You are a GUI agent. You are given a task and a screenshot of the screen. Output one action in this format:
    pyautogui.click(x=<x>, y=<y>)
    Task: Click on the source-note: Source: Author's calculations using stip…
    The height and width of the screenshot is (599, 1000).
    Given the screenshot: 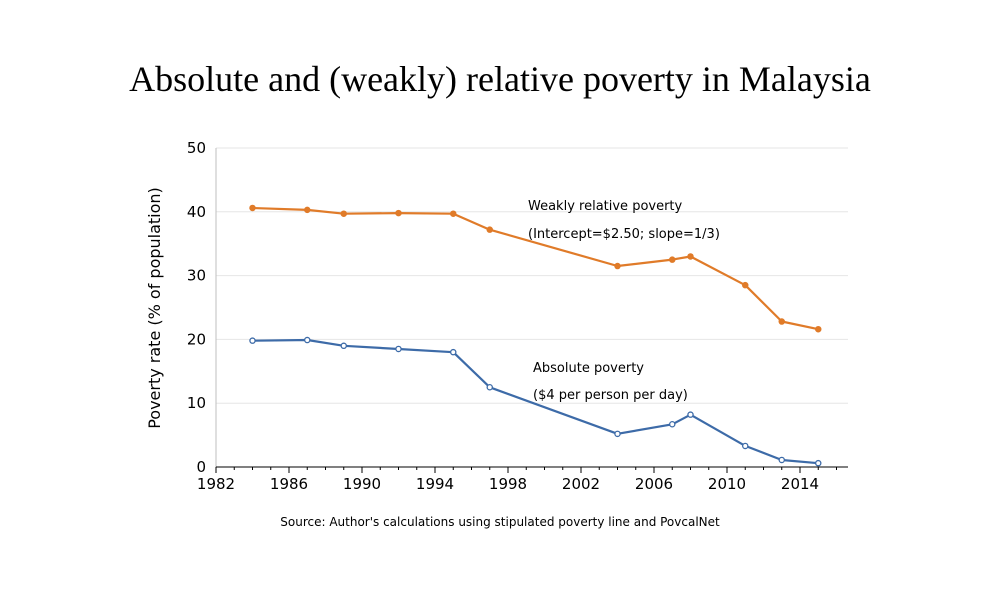 What is the action you would take?
    pyautogui.click(x=500, y=522)
    